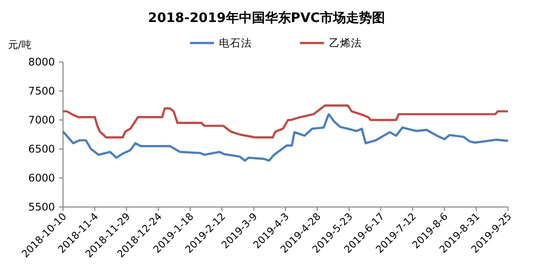 The image size is (533, 269). I want to click on y-tick-label: 7500, so click(41, 92).